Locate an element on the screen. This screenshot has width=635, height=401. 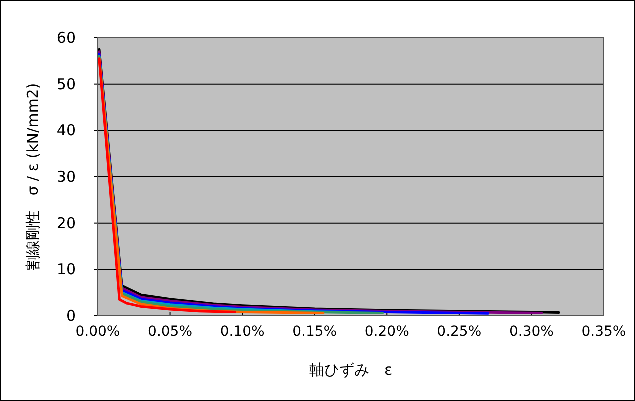
line-series is located at coordinates (167, 186).